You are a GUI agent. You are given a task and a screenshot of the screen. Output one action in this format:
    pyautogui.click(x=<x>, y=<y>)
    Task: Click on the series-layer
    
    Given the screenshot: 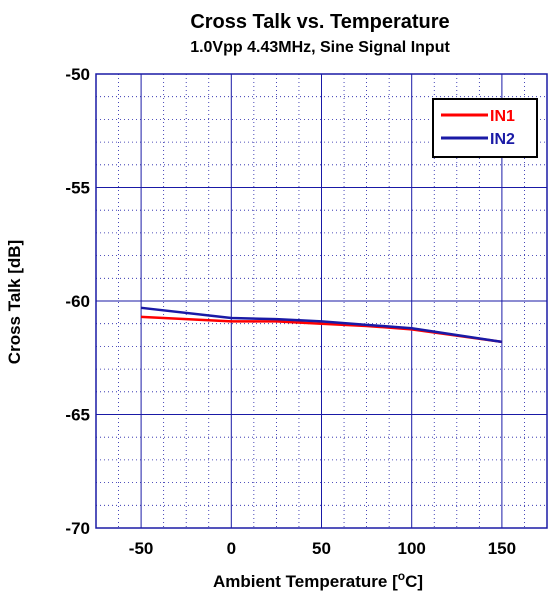 What is the action you would take?
    pyautogui.click(x=321, y=325)
    